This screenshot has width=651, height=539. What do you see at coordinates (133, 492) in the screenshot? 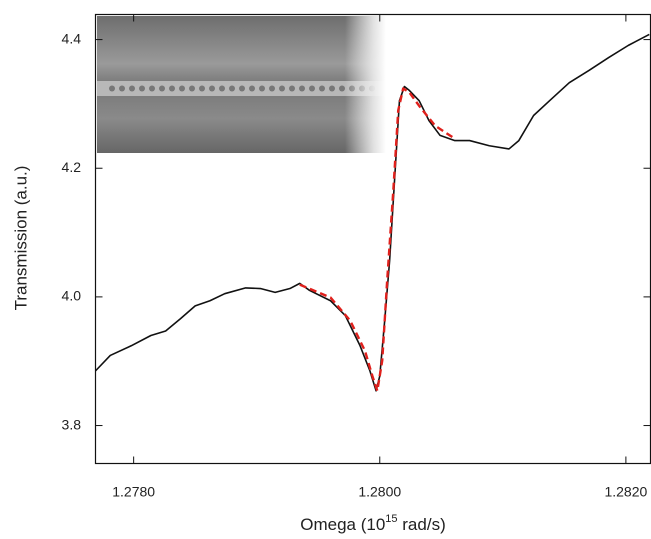
I see `x-tick-label: 1.2780` at bounding box center [133, 492].